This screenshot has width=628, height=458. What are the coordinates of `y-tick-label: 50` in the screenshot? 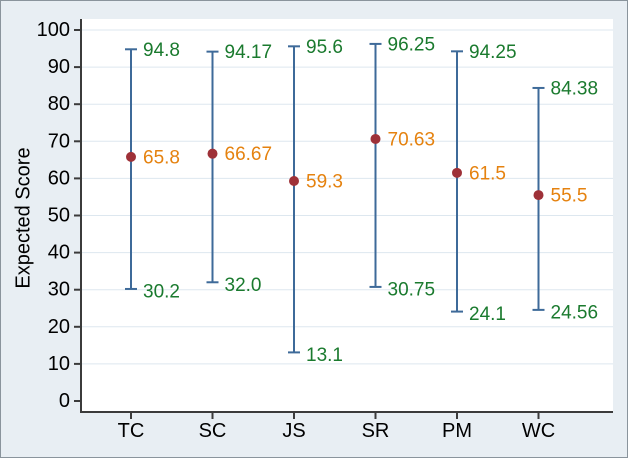 It's located at (59, 216).